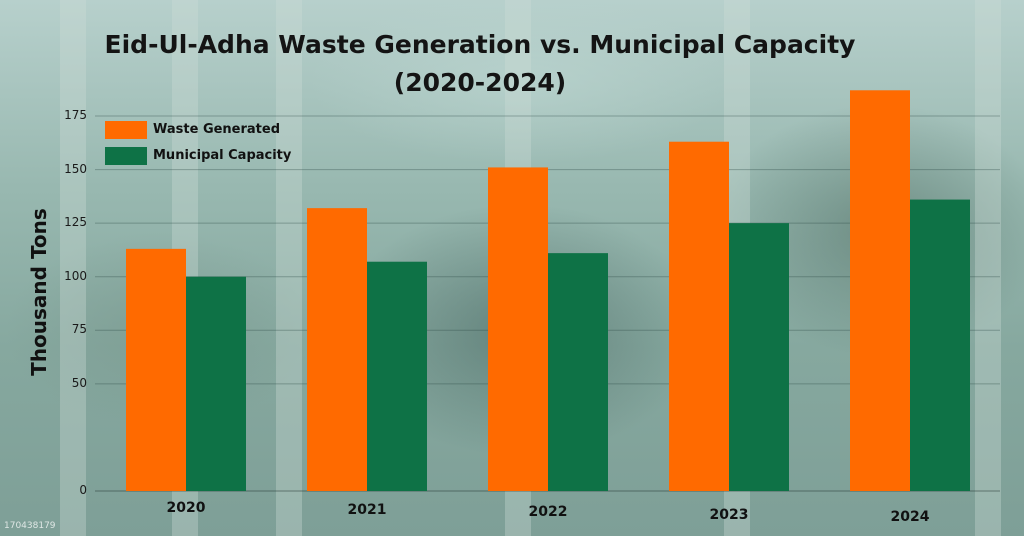  Describe the element at coordinates (75, 168) in the screenshot. I see `y-tick-label: 150` at that location.